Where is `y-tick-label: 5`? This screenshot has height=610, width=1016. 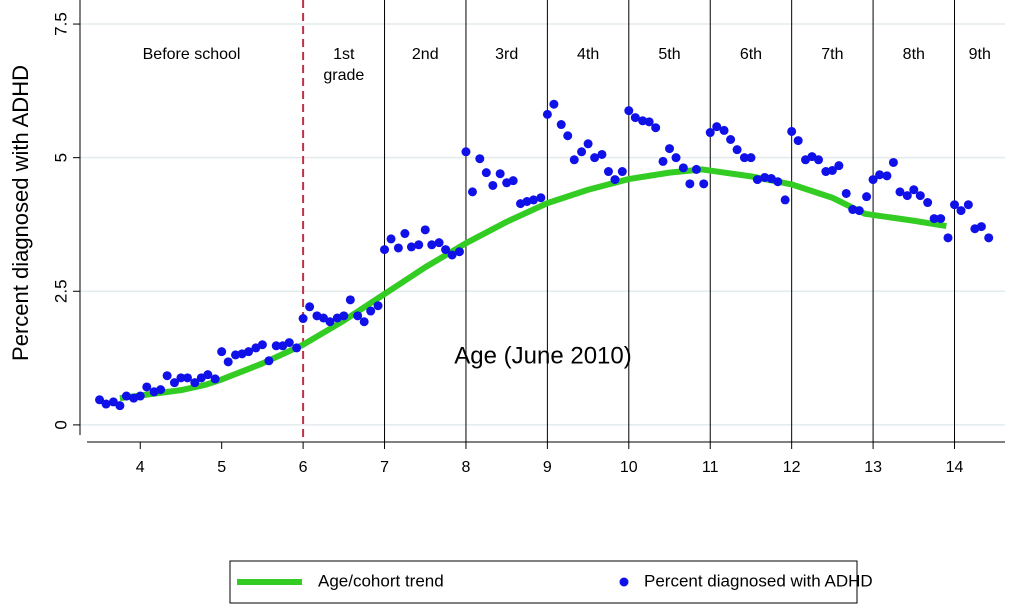
y-tick-label: 5 is located at coordinates (60, 157).